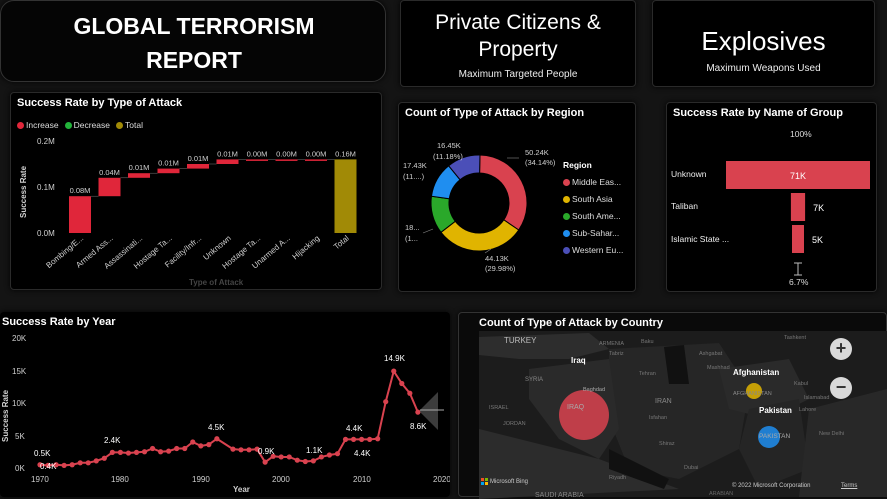 The width and height of the screenshot is (887, 499). What do you see at coordinates (96, 461) in the screenshot?
I see `year-point-1977` at bounding box center [96, 461].